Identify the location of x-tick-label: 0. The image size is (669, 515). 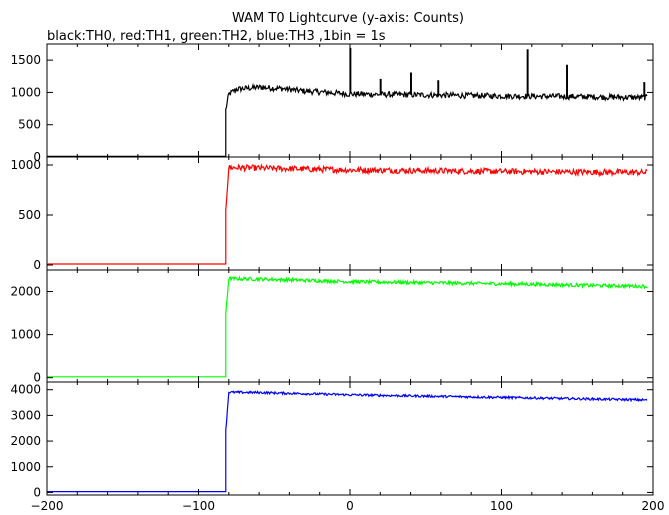
(350, 506).